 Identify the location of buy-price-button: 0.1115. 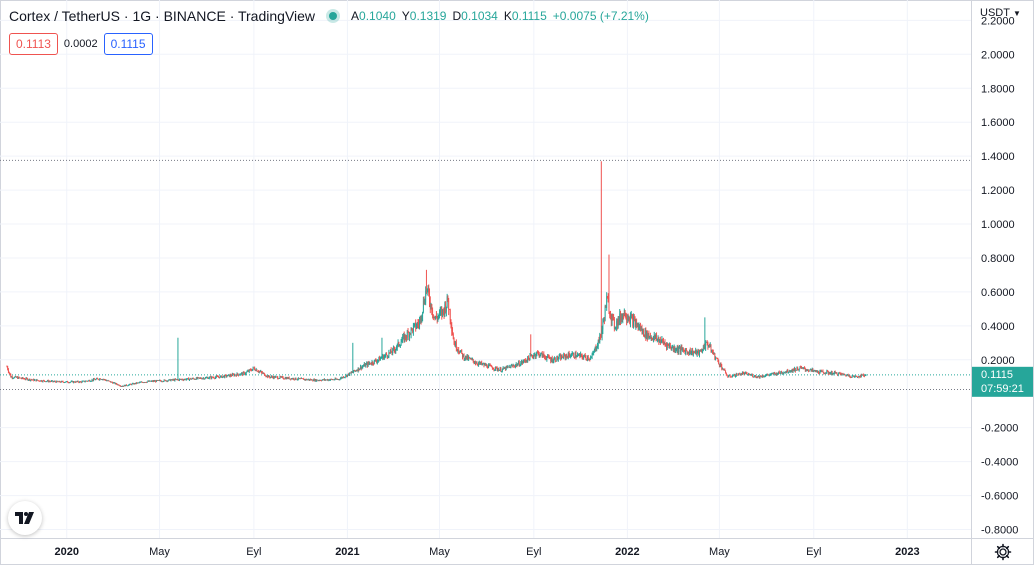
(128, 44).